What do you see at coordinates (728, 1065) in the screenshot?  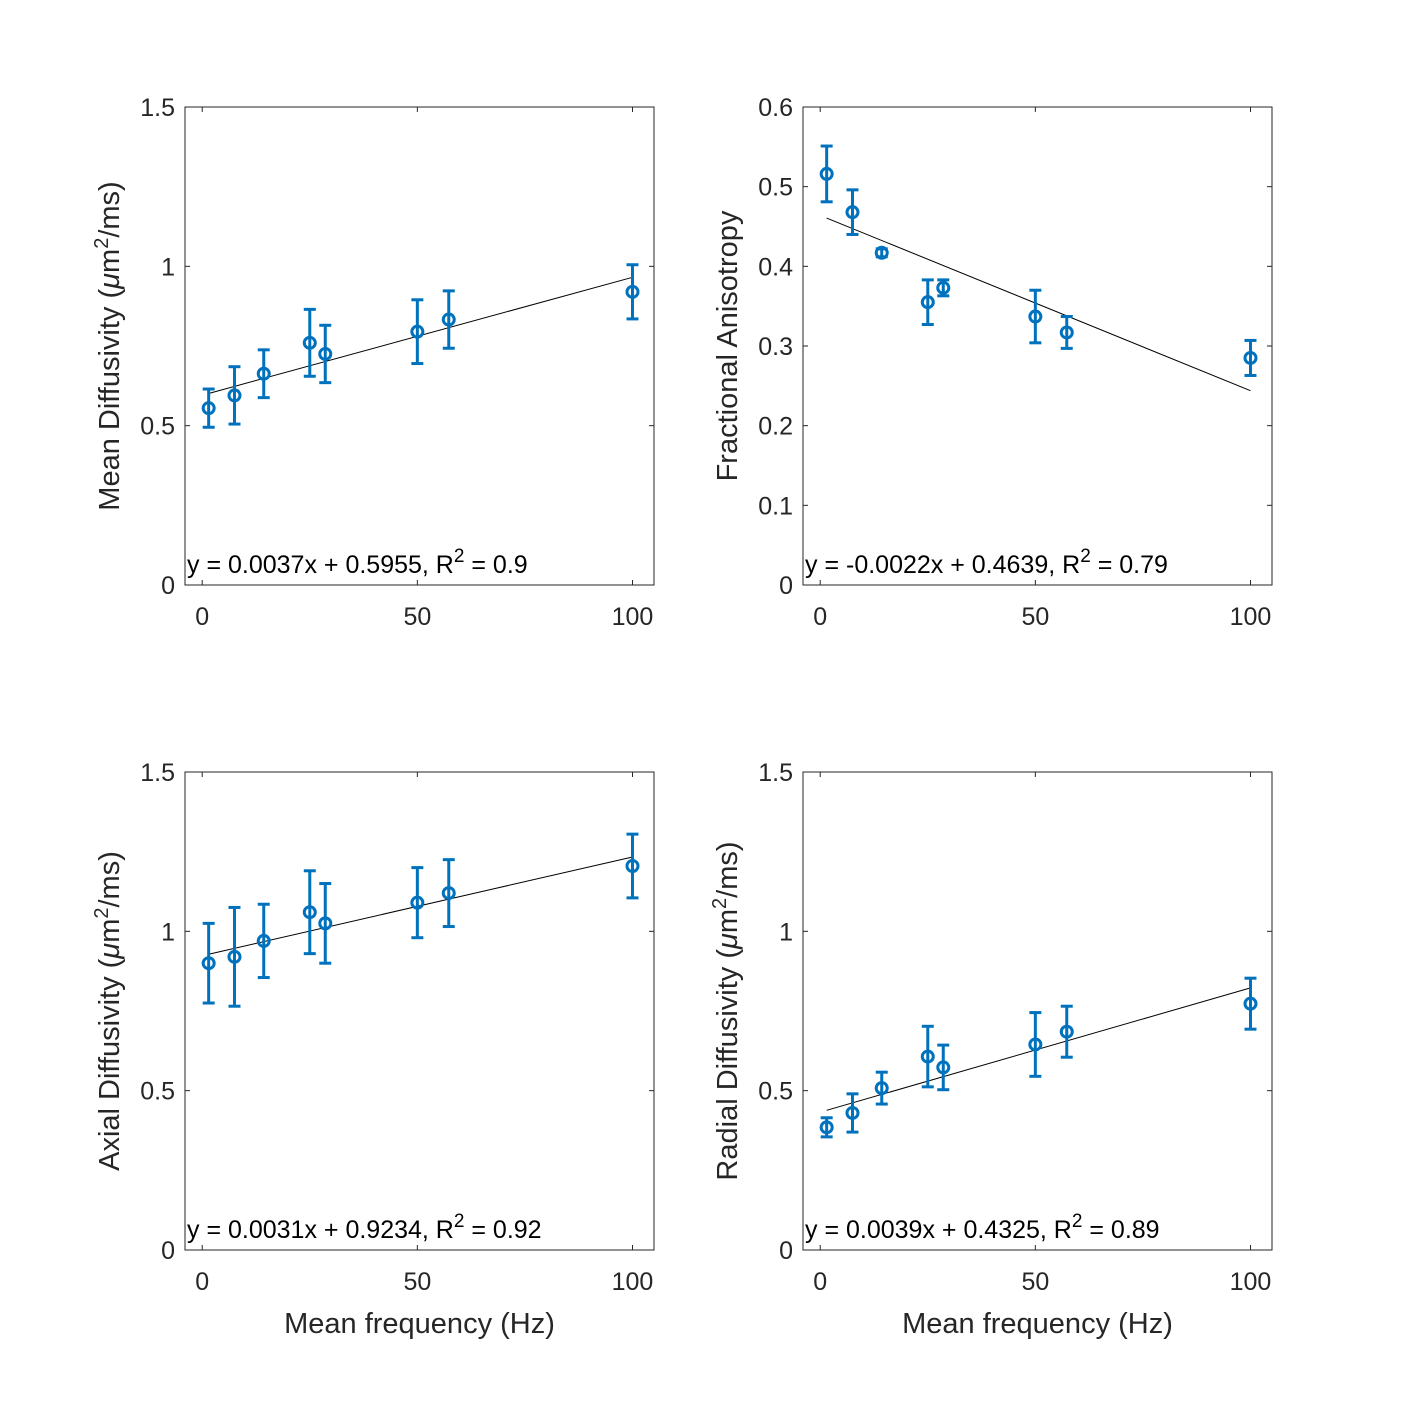 I see `y-label-main: Radial Diffusivity (` at bounding box center [728, 1065].